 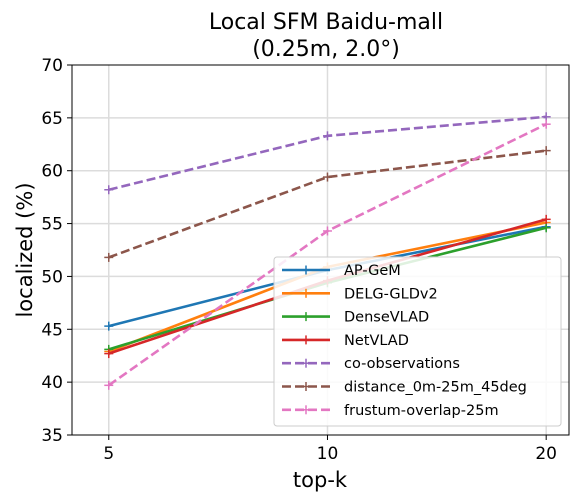 I want to click on y-tick-label: 35, so click(x=52, y=436).